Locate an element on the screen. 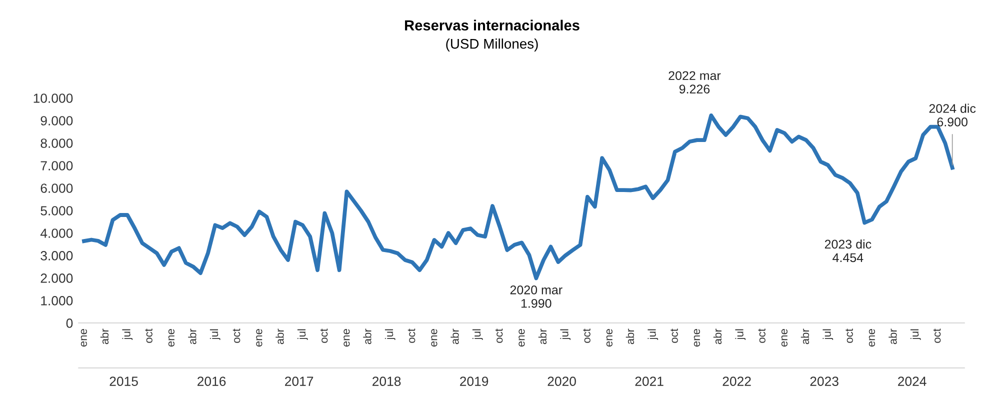 This screenshot has height=405, width=984. x2-tick-label: 2021 is located at coordinates (649, 381).